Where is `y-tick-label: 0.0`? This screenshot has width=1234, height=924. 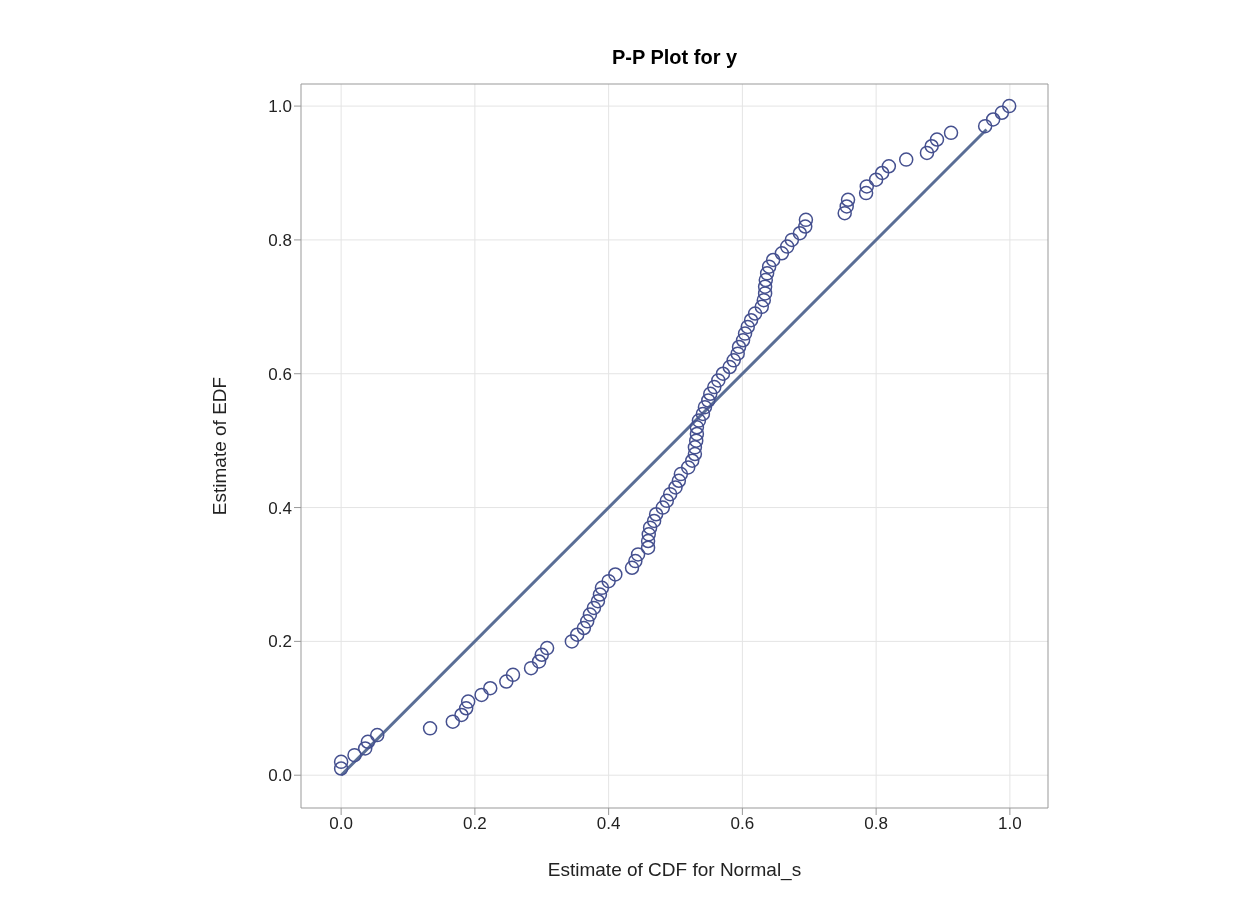
y-tick-label: 0.0 is located at coordinates (280, 776).